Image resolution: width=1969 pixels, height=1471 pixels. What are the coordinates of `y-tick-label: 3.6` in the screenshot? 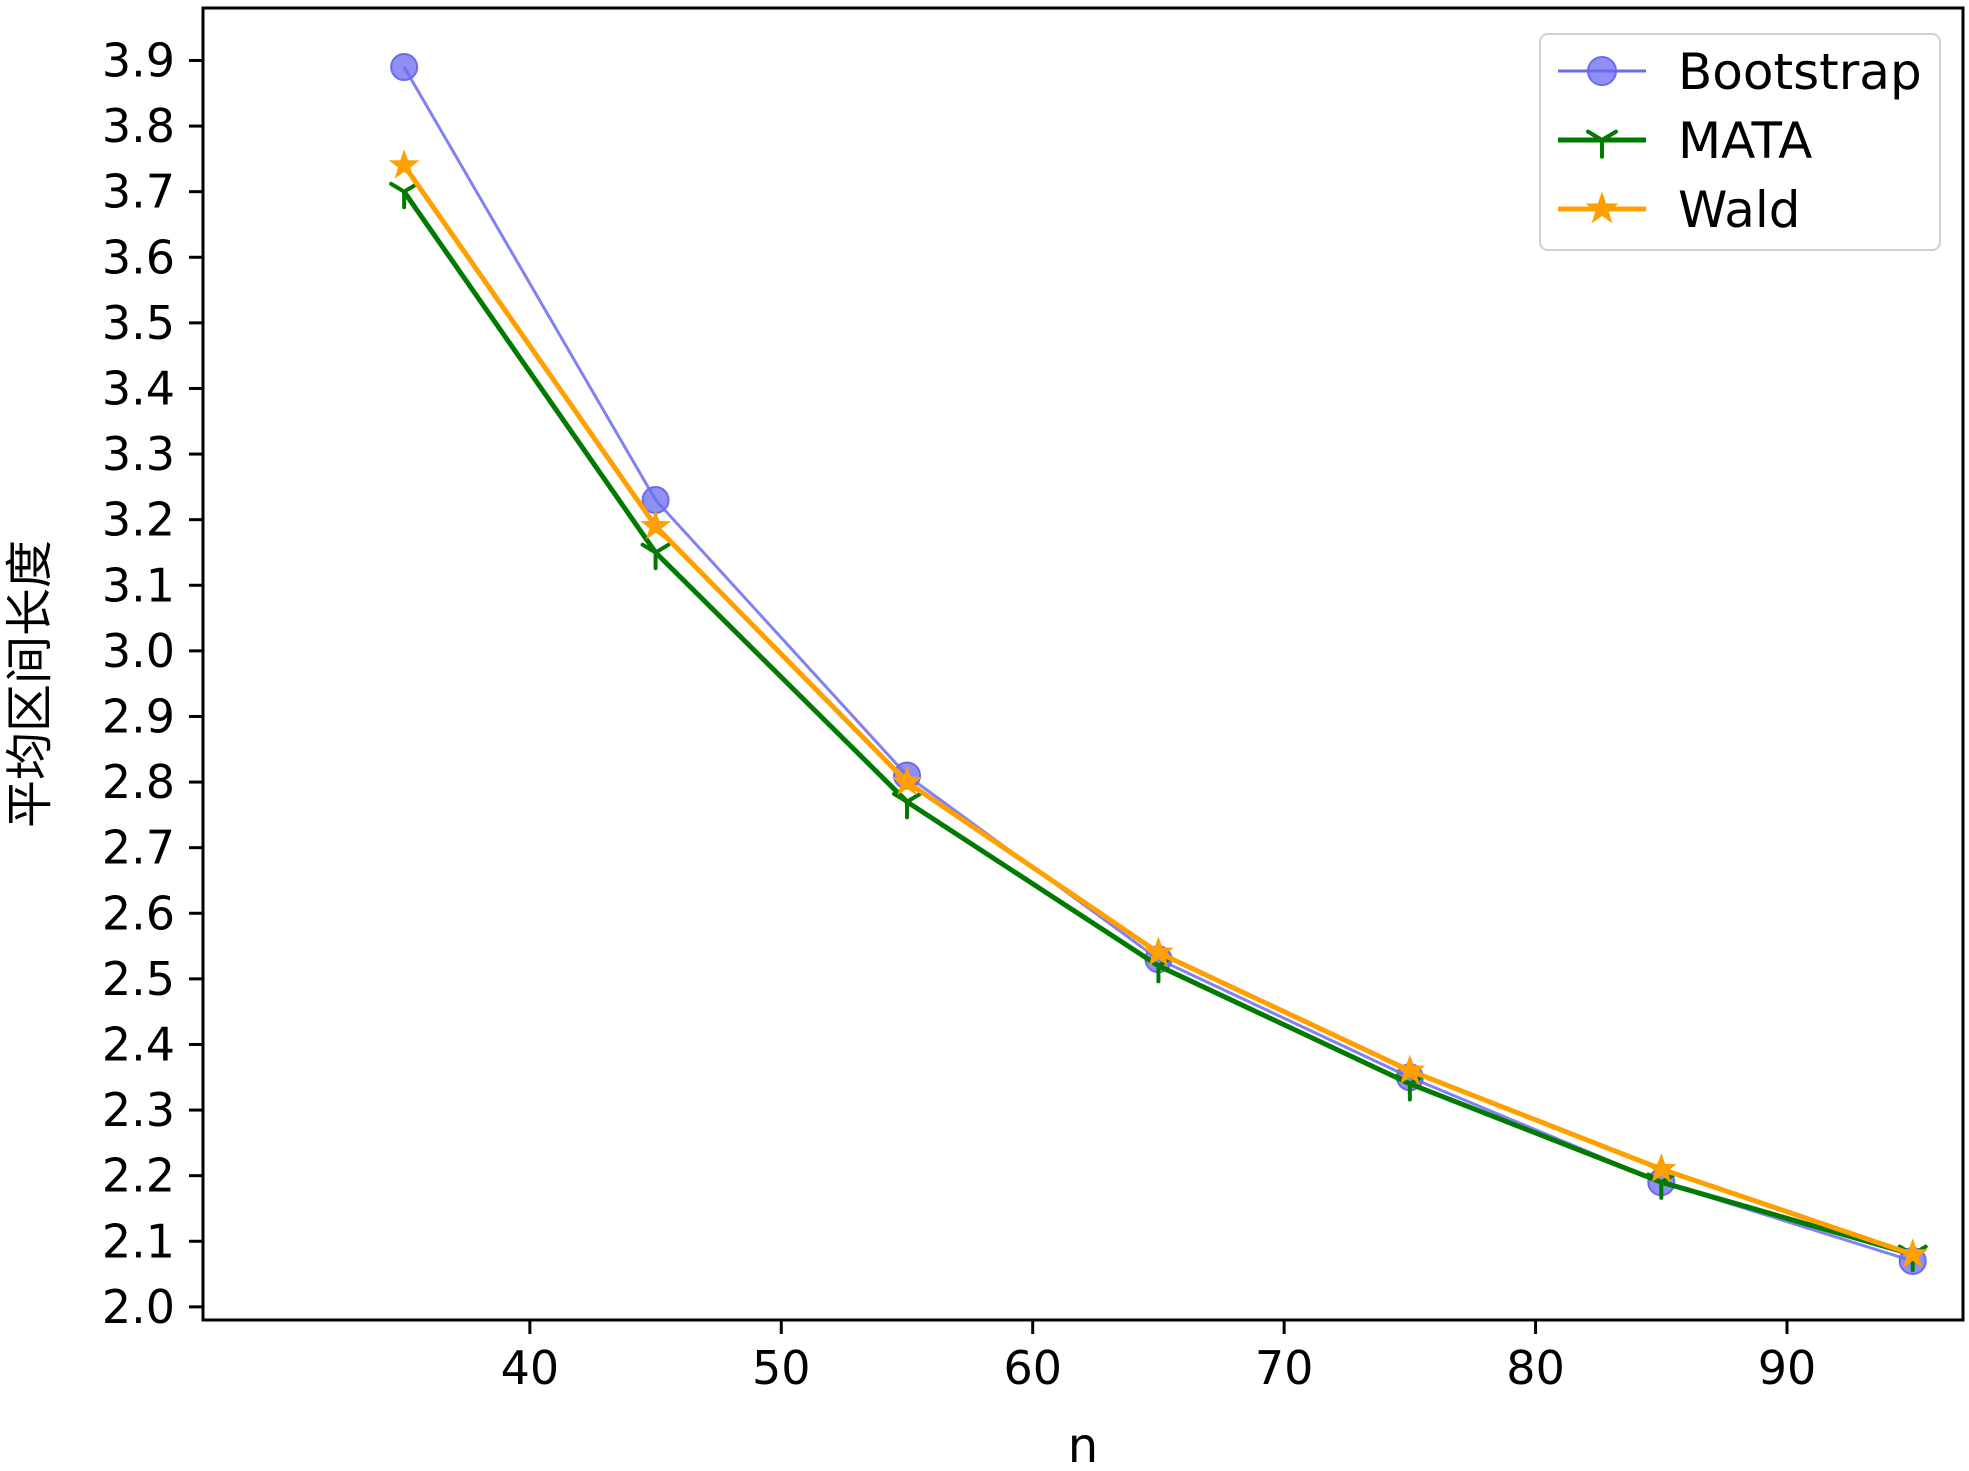 It's located at (138, 257).